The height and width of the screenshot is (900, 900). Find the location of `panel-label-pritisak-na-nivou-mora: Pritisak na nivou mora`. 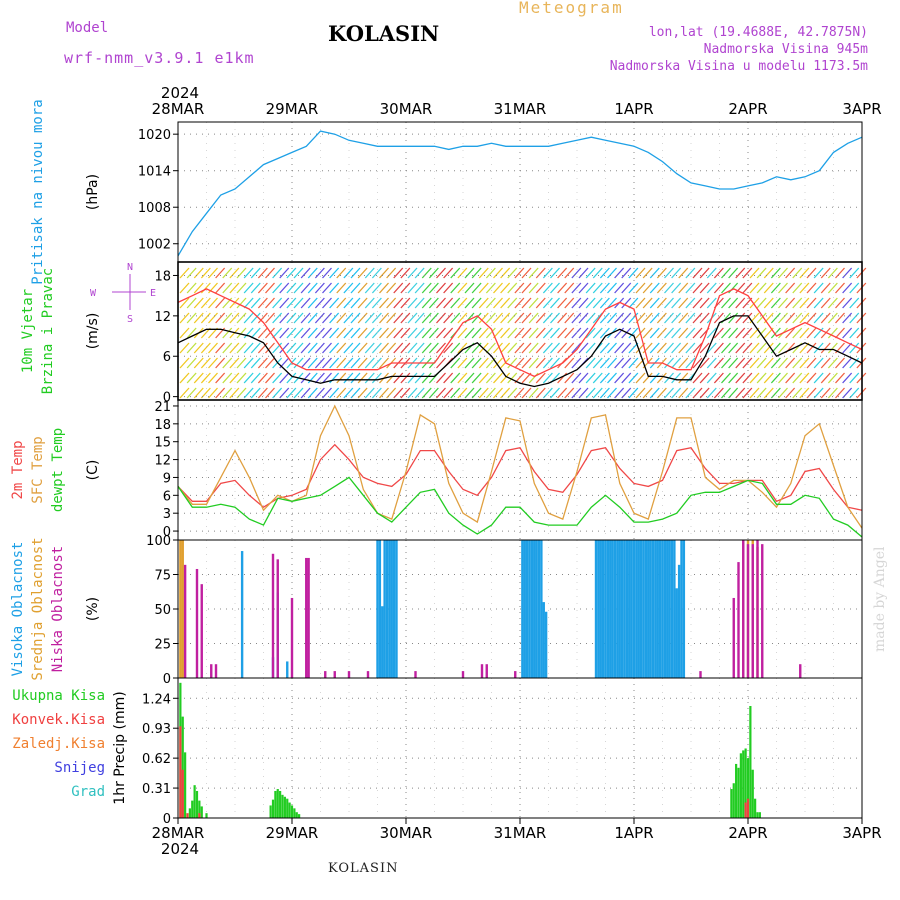

panel-label-pritisak-na-nivou-mora: Pritisak na nivou mora is located at coordinates (38, 191).